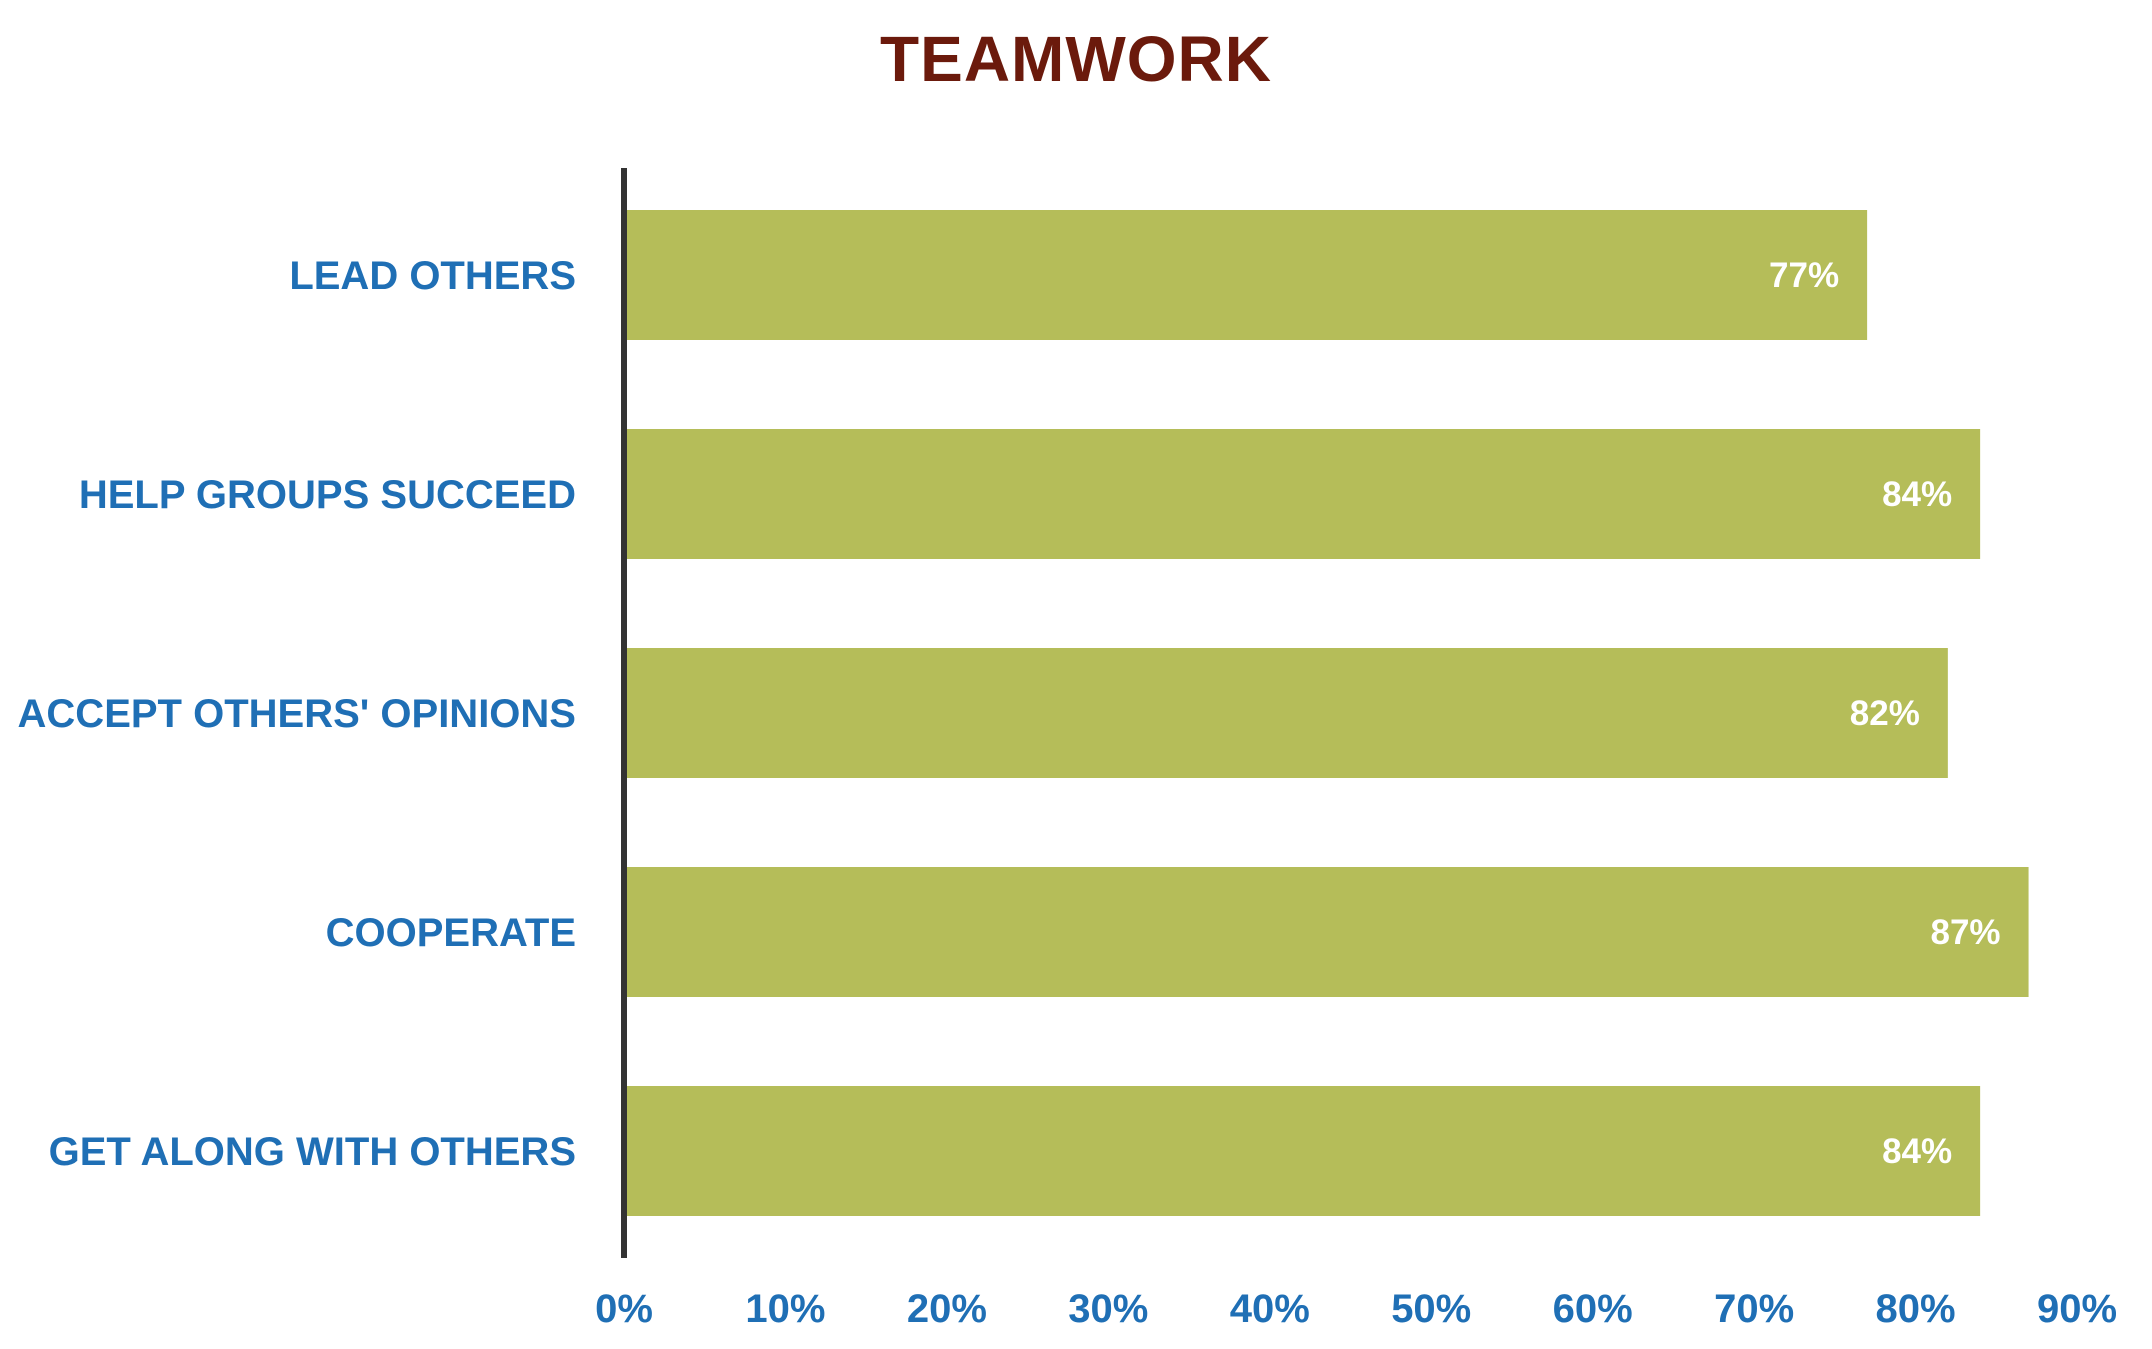 The image size is (2152, 1349). Describe the element at coordinates (1885, 713) in the screenshot. I see `data-label: 82%` at that location.